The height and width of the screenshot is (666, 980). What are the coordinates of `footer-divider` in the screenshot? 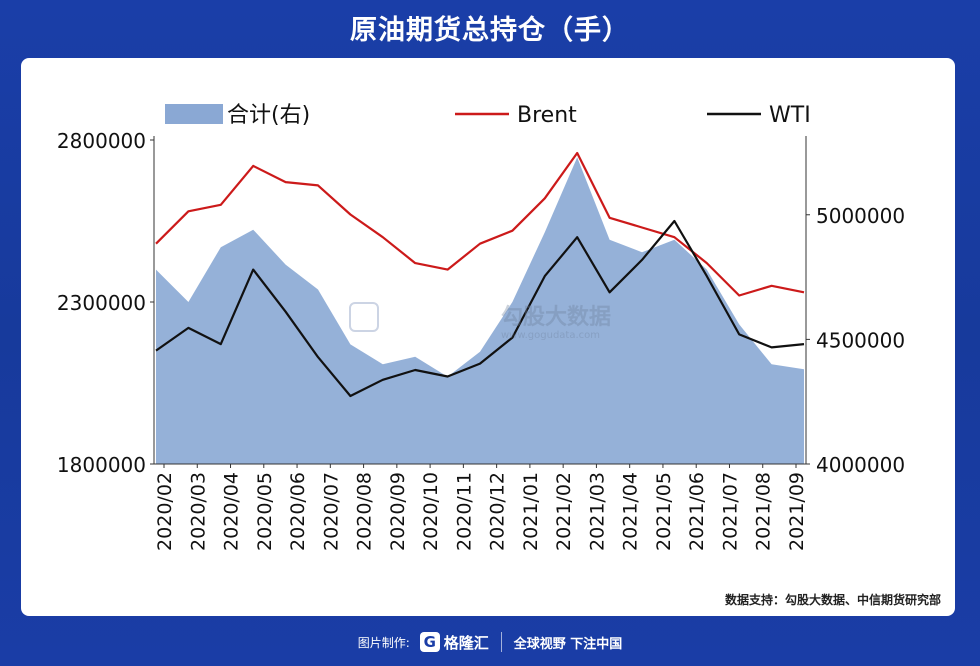 It's located at (501, 642).